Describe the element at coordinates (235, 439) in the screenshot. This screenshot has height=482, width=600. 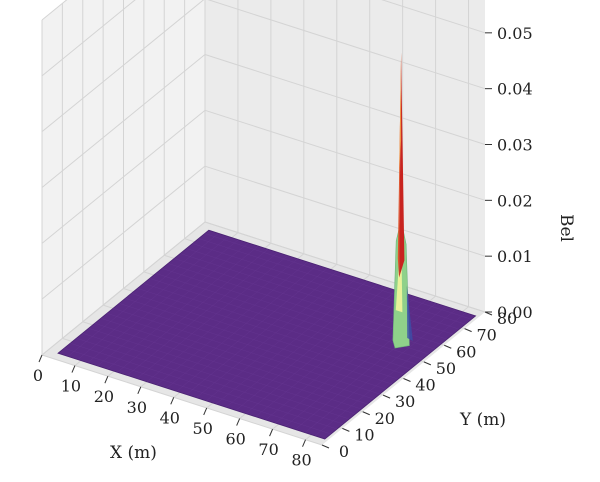
I see `x-tick-label: 60` at that location.